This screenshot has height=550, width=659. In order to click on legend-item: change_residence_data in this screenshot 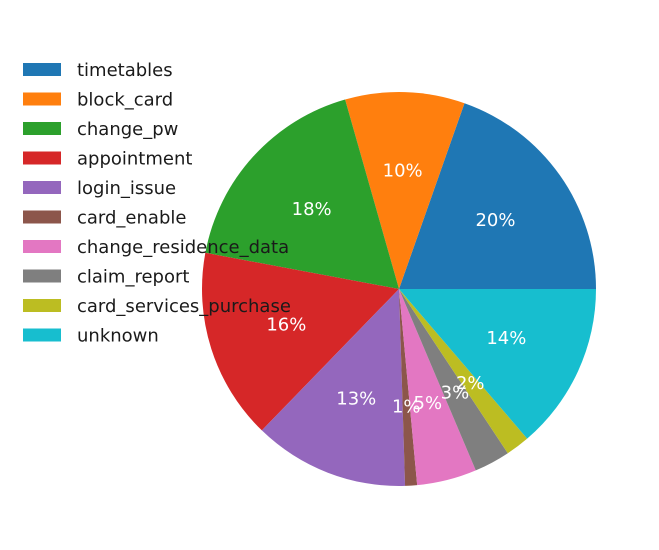, I will do `click(156, 247)`.